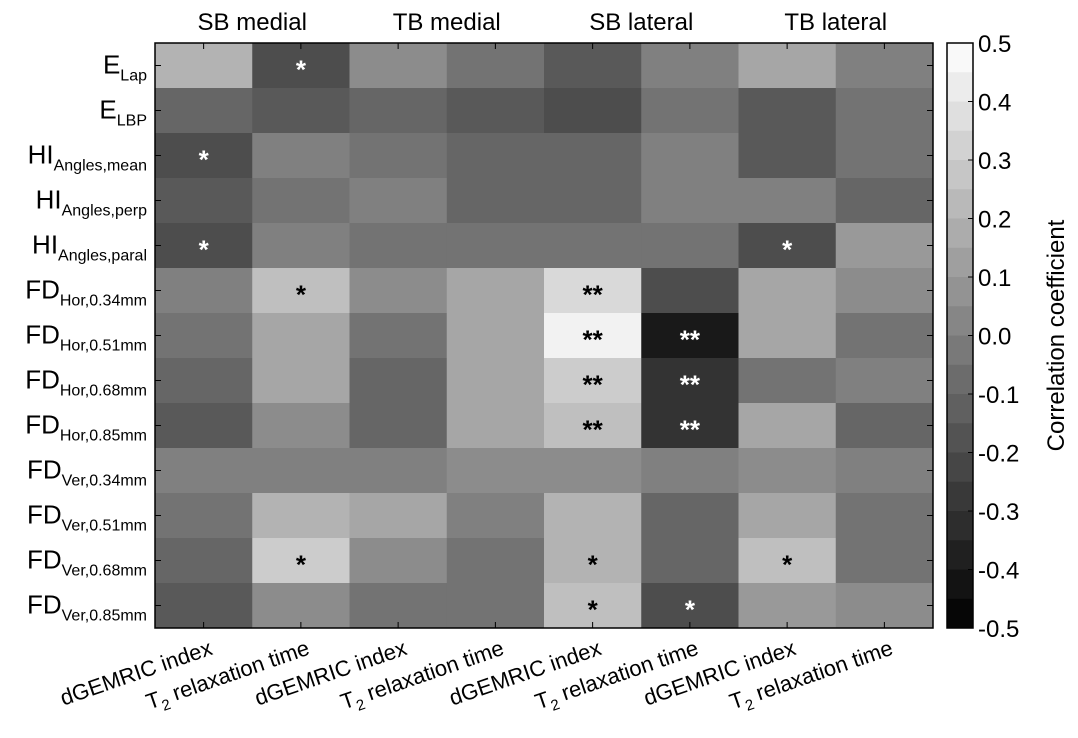 The image size is (1078, 738). What do you see at coordinates (998, 571) in the screenshot?
I see `colorbar-tick-label: -0.4` at bounding box center [998, 571].